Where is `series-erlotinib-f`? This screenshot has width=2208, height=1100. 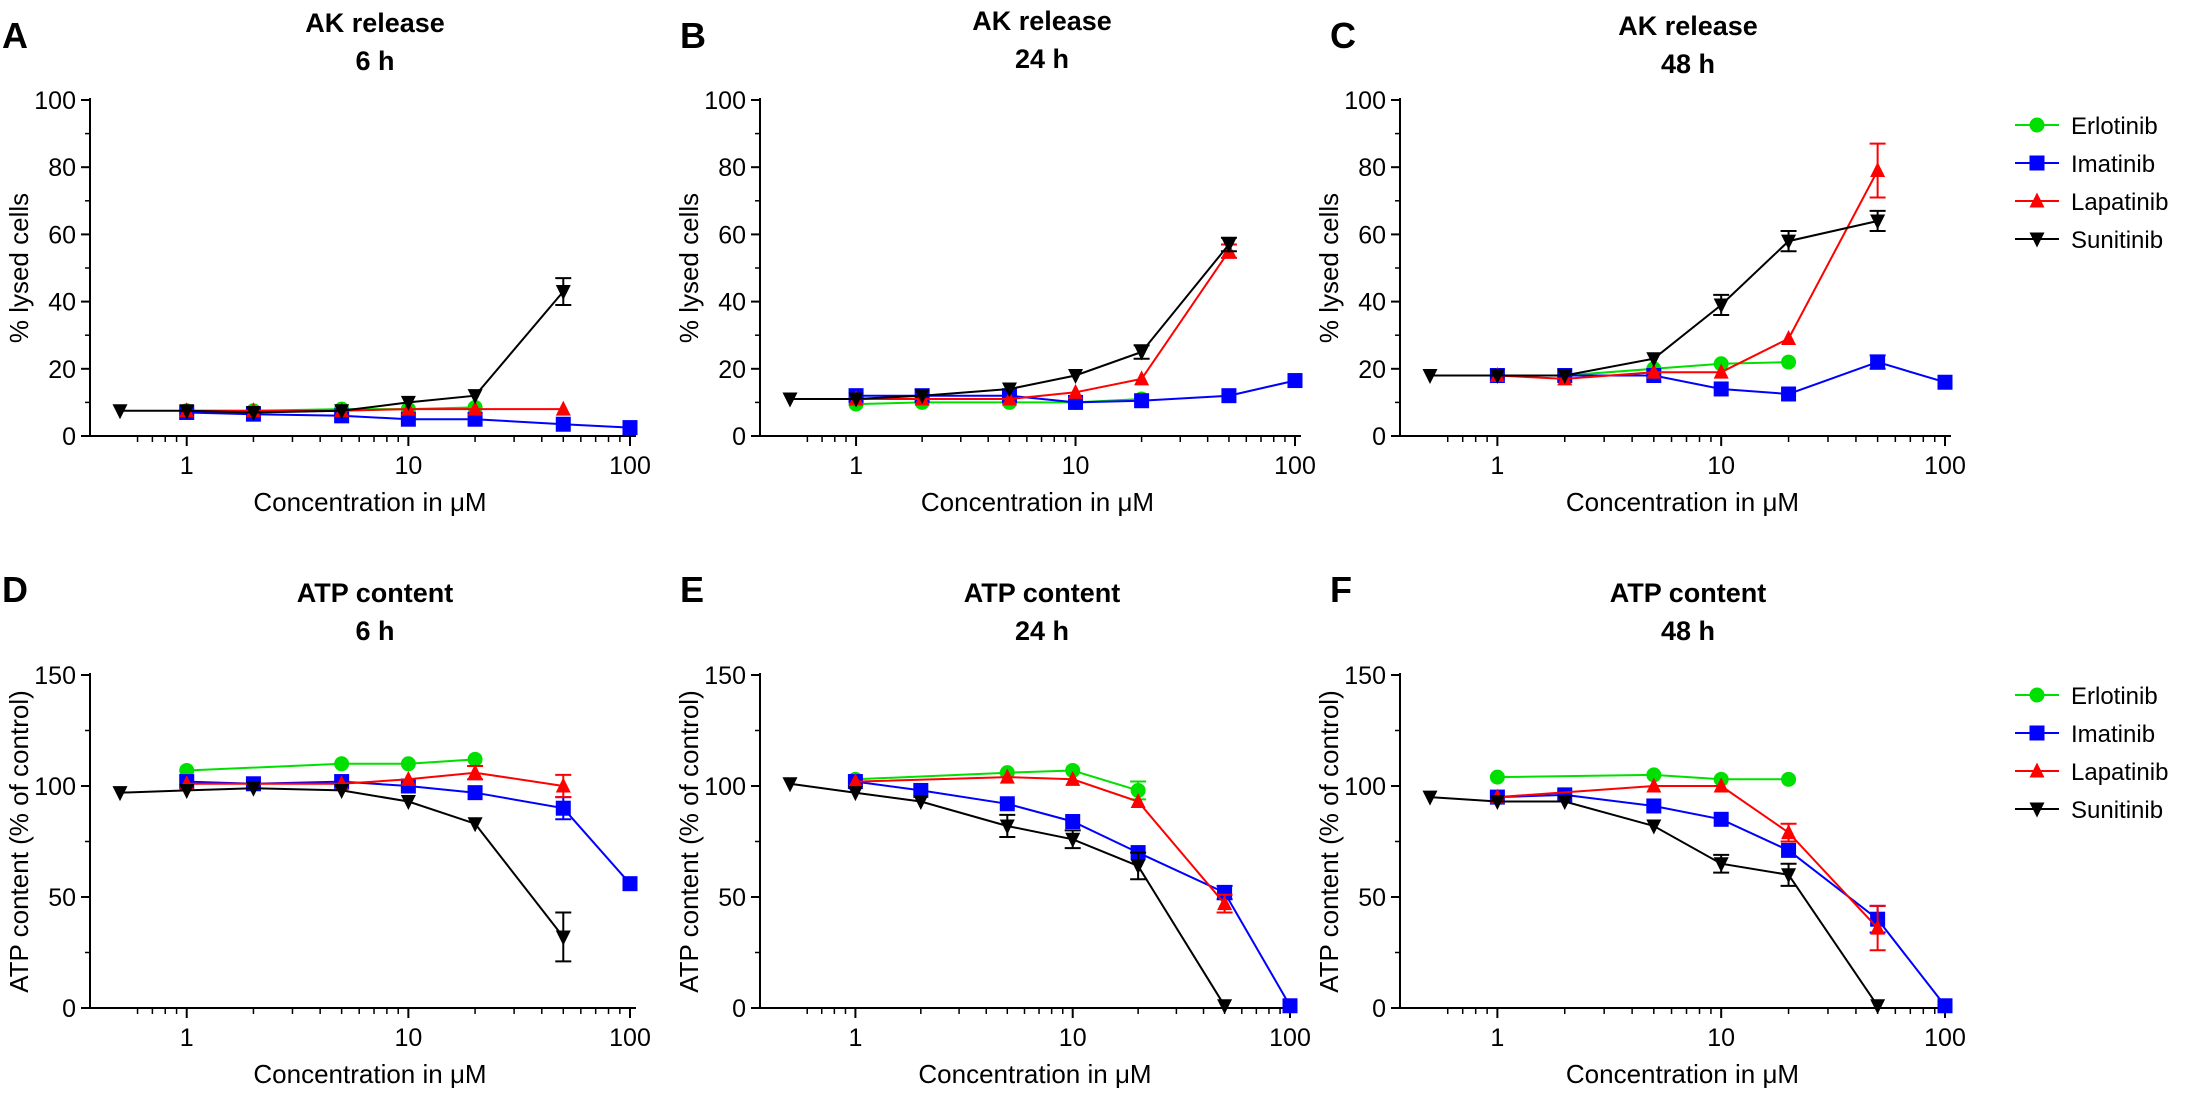
series-erlotinib-f is located at coordinates (1643, 777).